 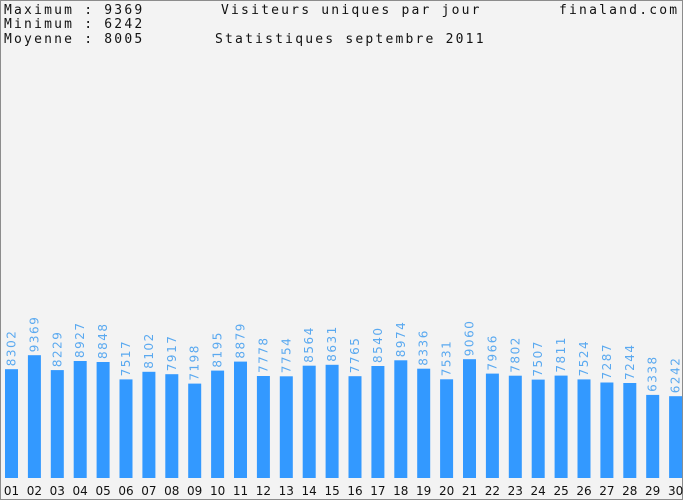 I want to click on x-tick-label: 24, so click(x=538, y=491).